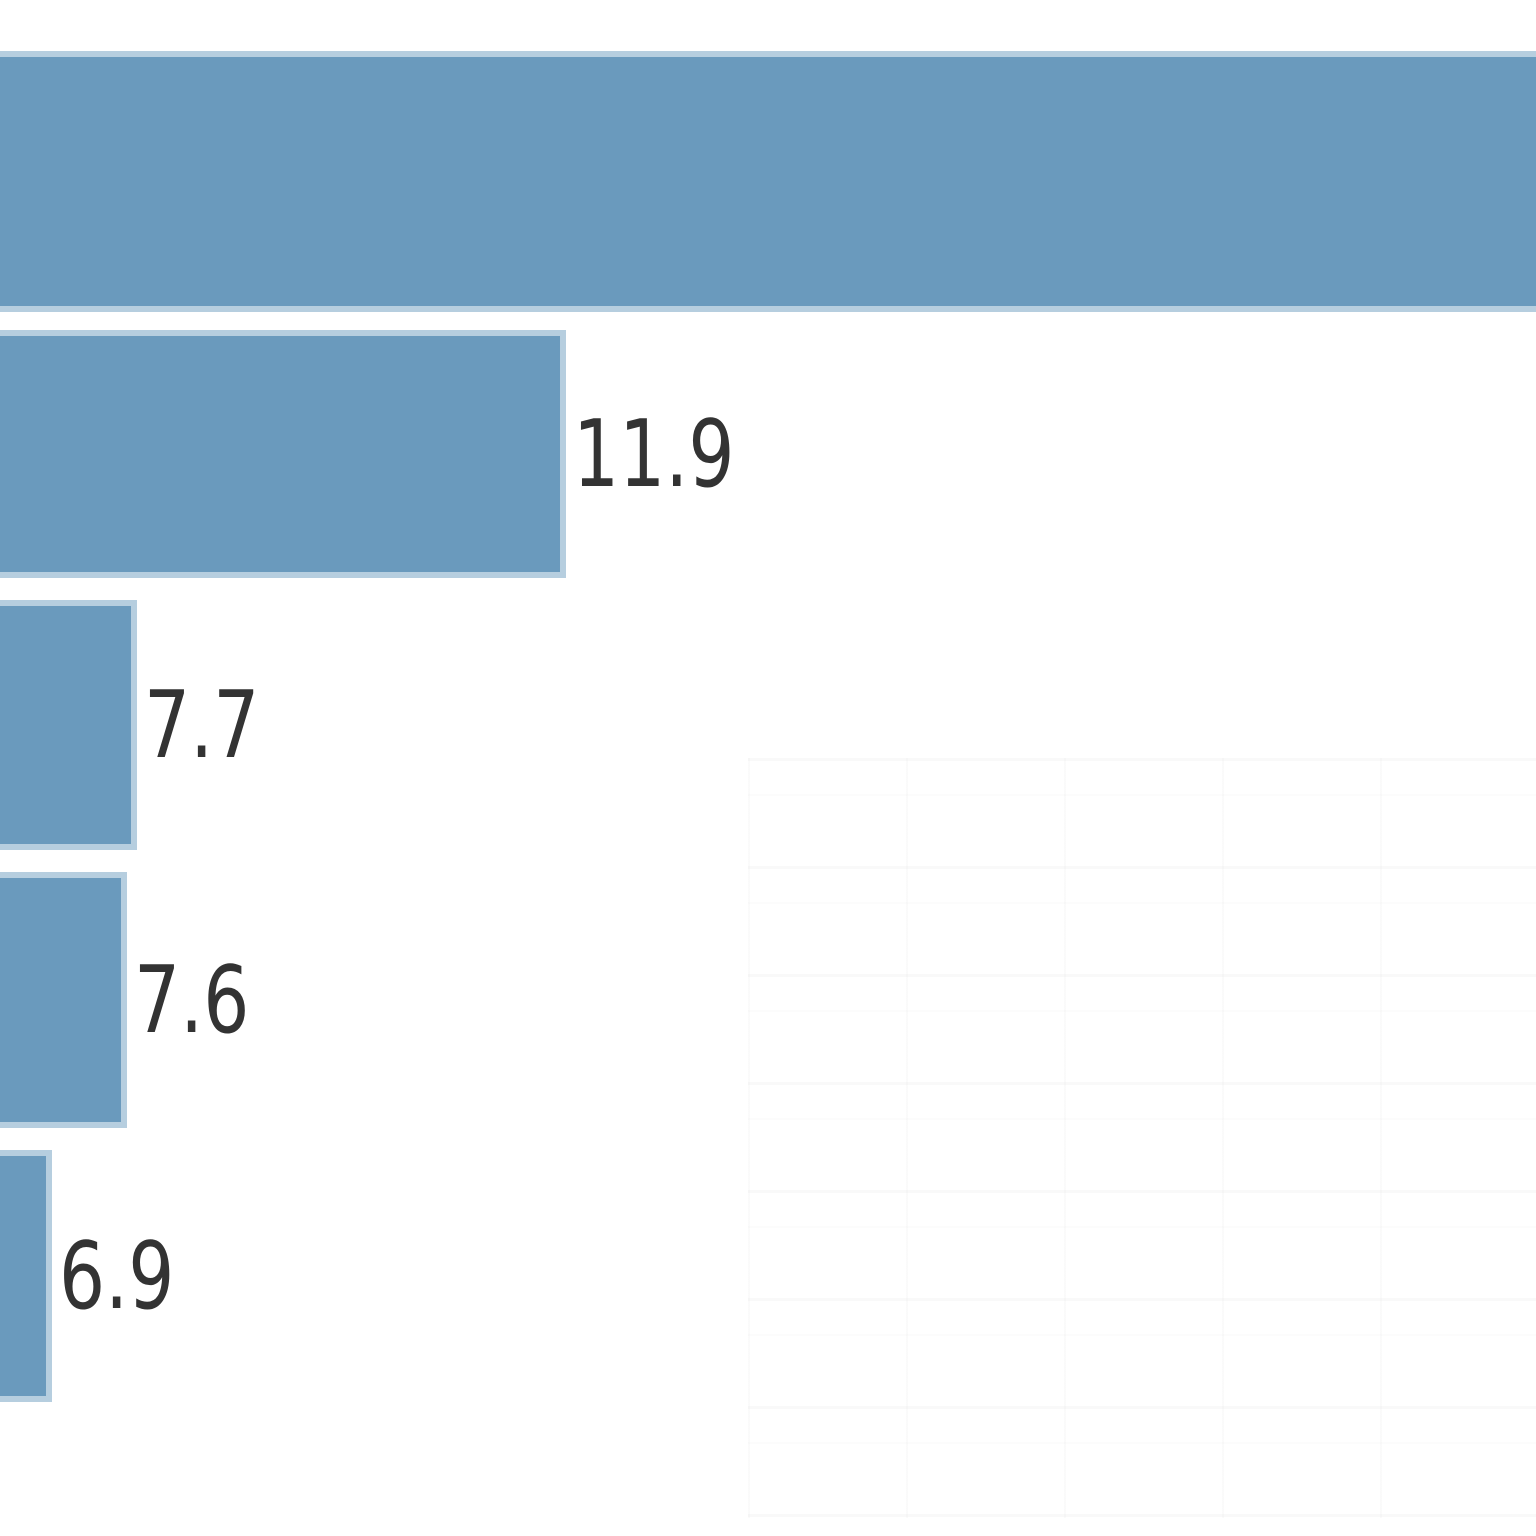  What do you see at coordinates (202, 724) in the screenshot?
I see `bar-value-label: 7.7` at bounding box center [202, 724].